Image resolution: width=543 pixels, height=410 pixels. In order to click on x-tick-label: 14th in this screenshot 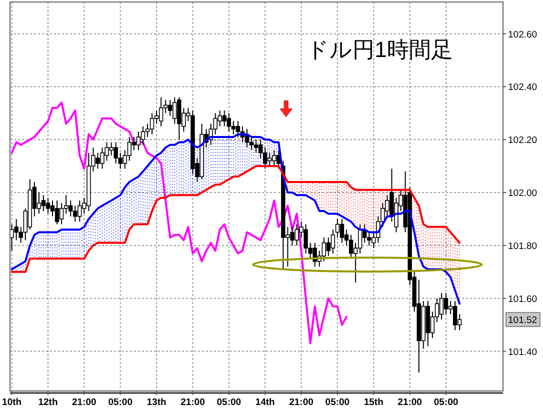, I will do `click(265, 402)`.